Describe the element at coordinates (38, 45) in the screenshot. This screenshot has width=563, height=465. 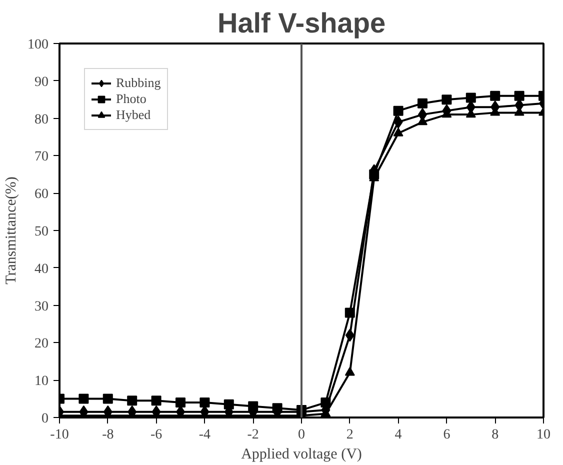
I see `y-tick-label: 100` at that location.